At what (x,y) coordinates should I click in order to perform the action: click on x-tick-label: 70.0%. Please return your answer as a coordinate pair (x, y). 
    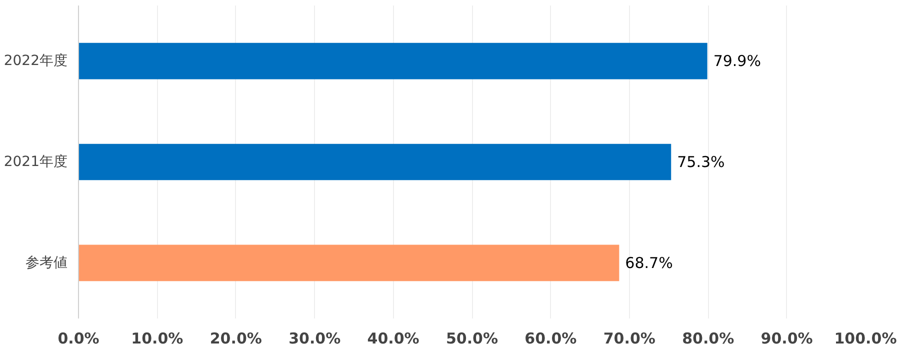
    Looking at the image, I should click on (629, 339).